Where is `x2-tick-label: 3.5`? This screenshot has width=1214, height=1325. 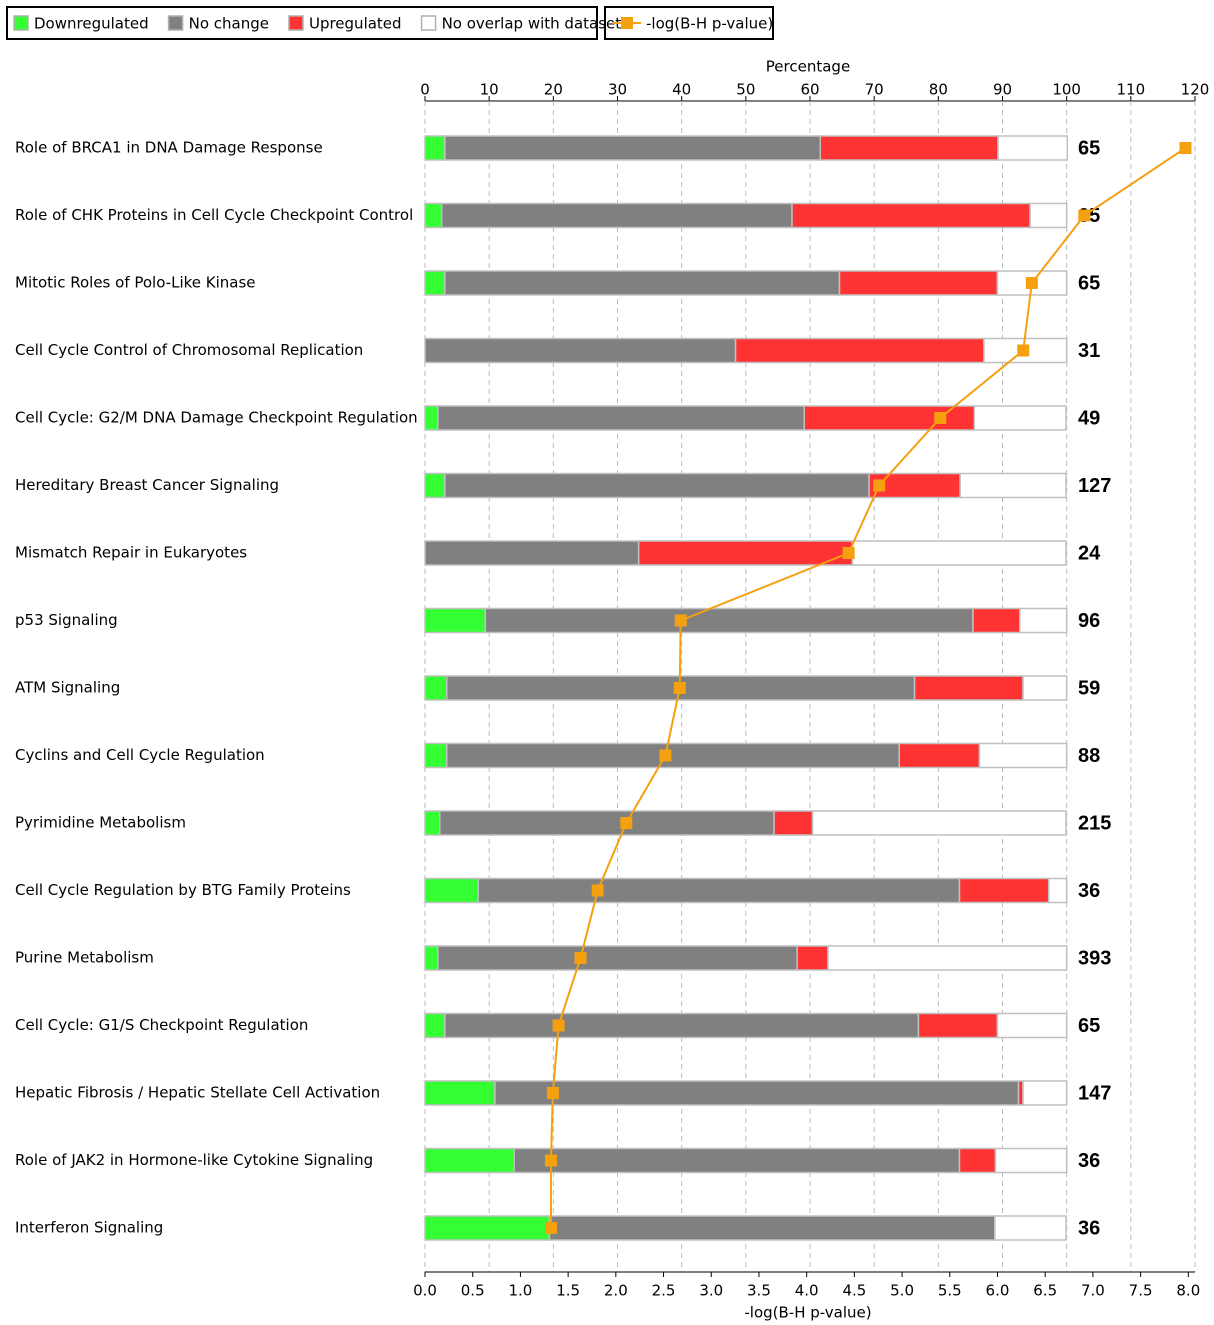
x2-tick-label: 3.5 is located at coordinates (759, 1291).